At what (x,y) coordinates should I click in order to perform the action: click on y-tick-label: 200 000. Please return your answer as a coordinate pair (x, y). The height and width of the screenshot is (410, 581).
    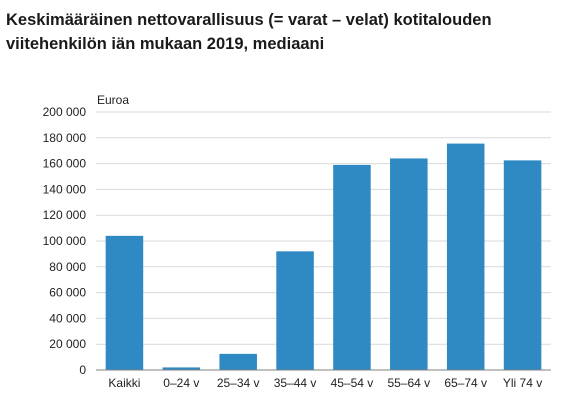
    Looking at the image, I should click on (65, 112).